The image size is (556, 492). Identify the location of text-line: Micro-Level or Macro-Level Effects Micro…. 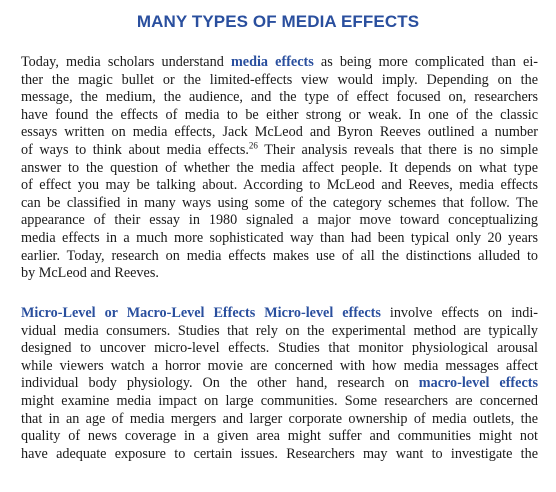
(279, 314).